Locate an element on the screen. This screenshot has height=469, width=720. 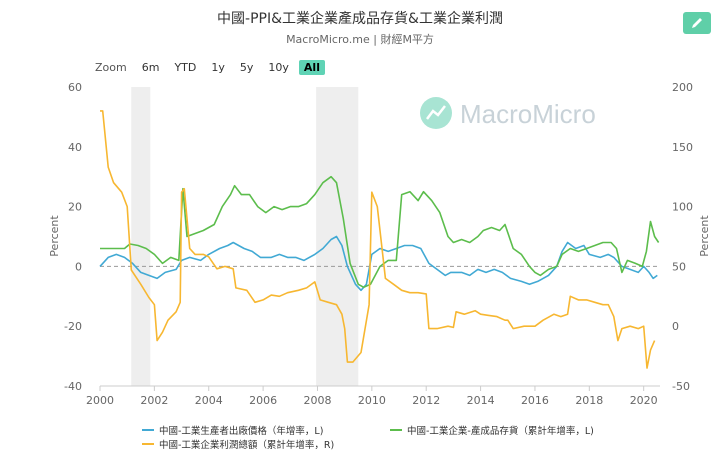
y-left-tick-label: 20 is located at coordinates (75, 207).